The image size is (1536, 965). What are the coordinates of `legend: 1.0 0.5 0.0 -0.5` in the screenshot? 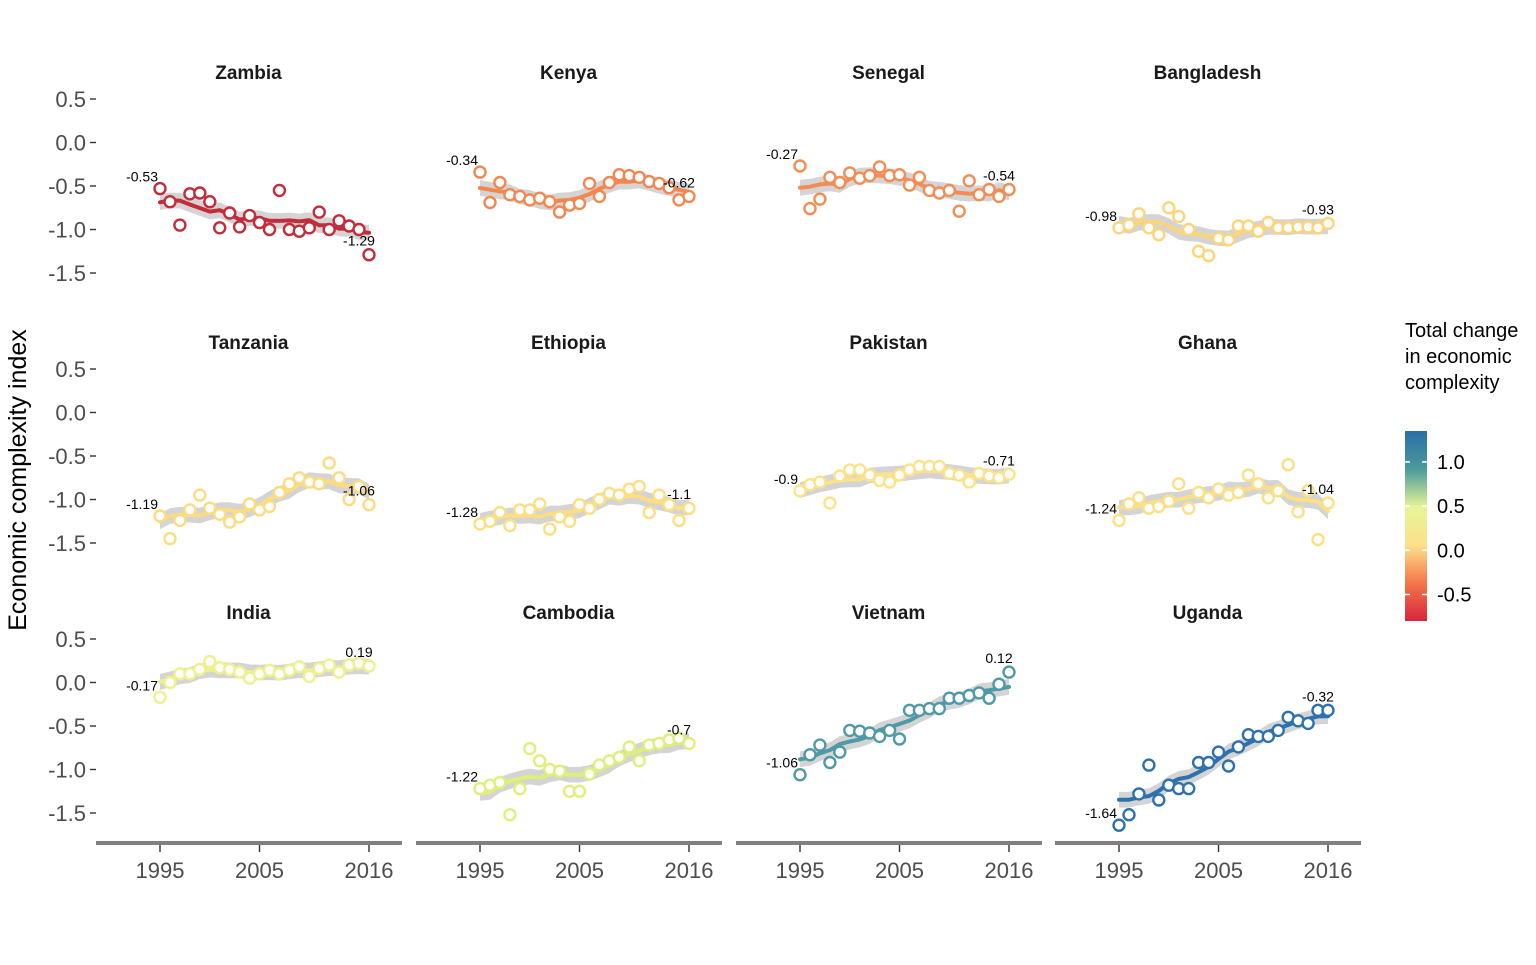 It's located at (1438, 526).